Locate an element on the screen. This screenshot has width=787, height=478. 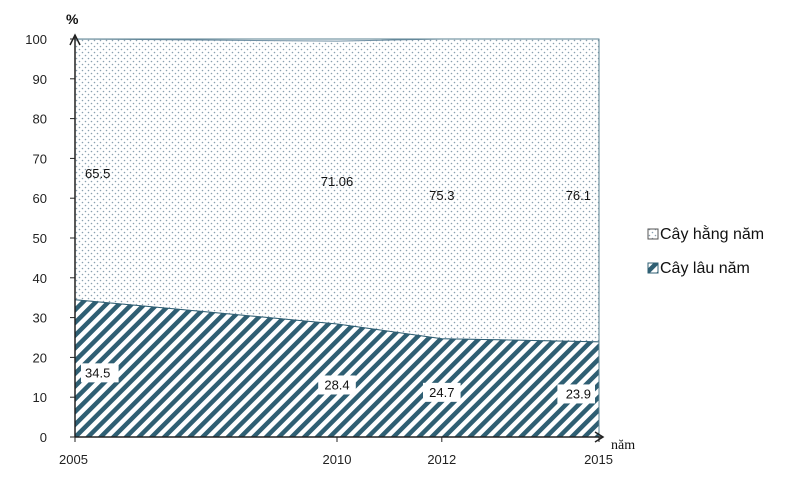
legend-item-annual: Cây hằng năm is located at coordinates (705, 233).